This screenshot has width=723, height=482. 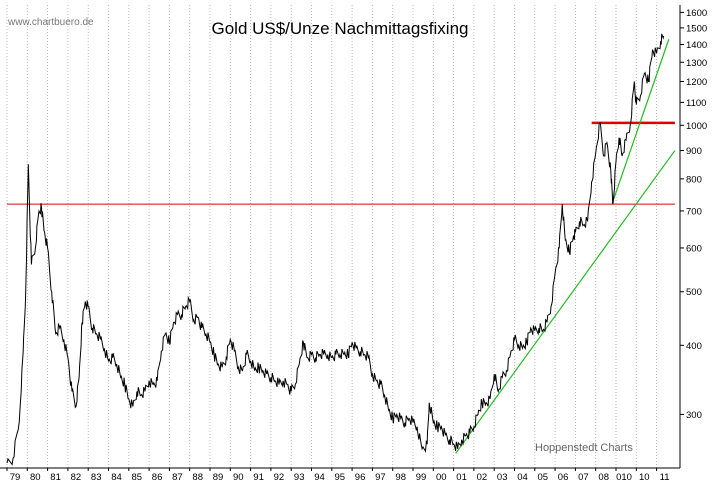 I want to click on y-tick-label: 1300, so click(x=696, y=63).